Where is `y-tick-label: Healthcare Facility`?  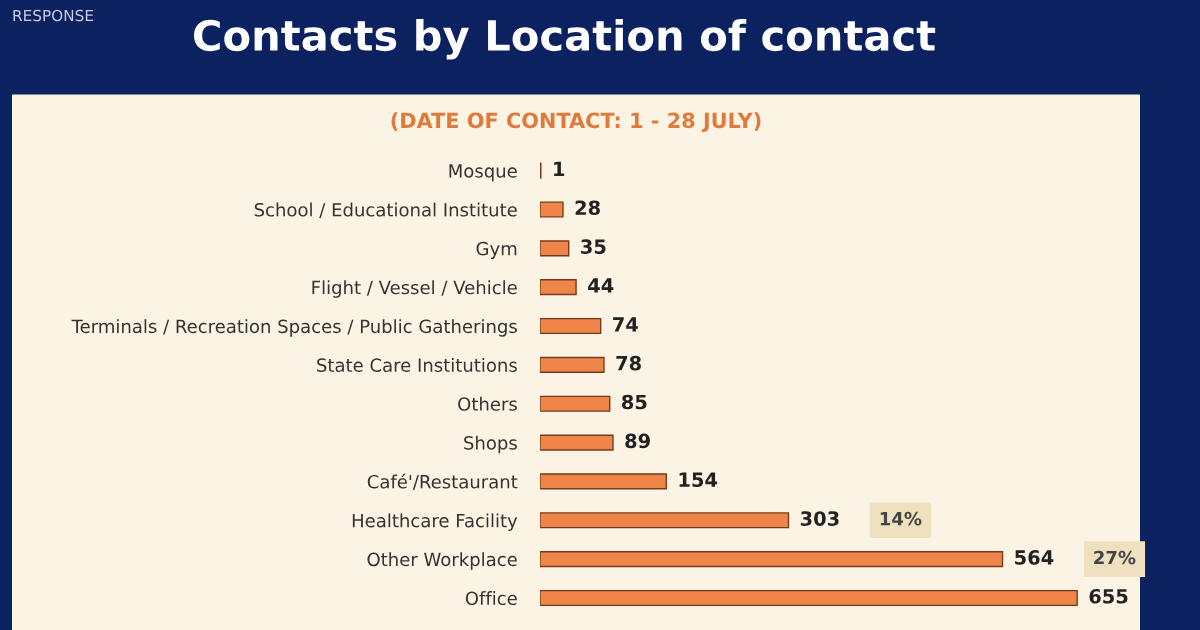
y-tick-label: Healthcare Facility is located at coordinates (435, 522).